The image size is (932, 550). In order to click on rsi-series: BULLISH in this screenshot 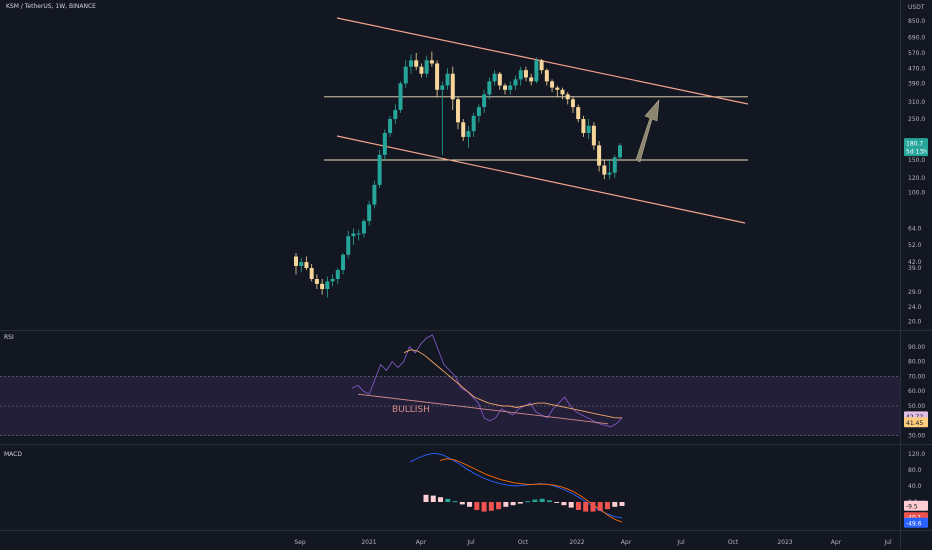, I will do `click(487, 381)`.